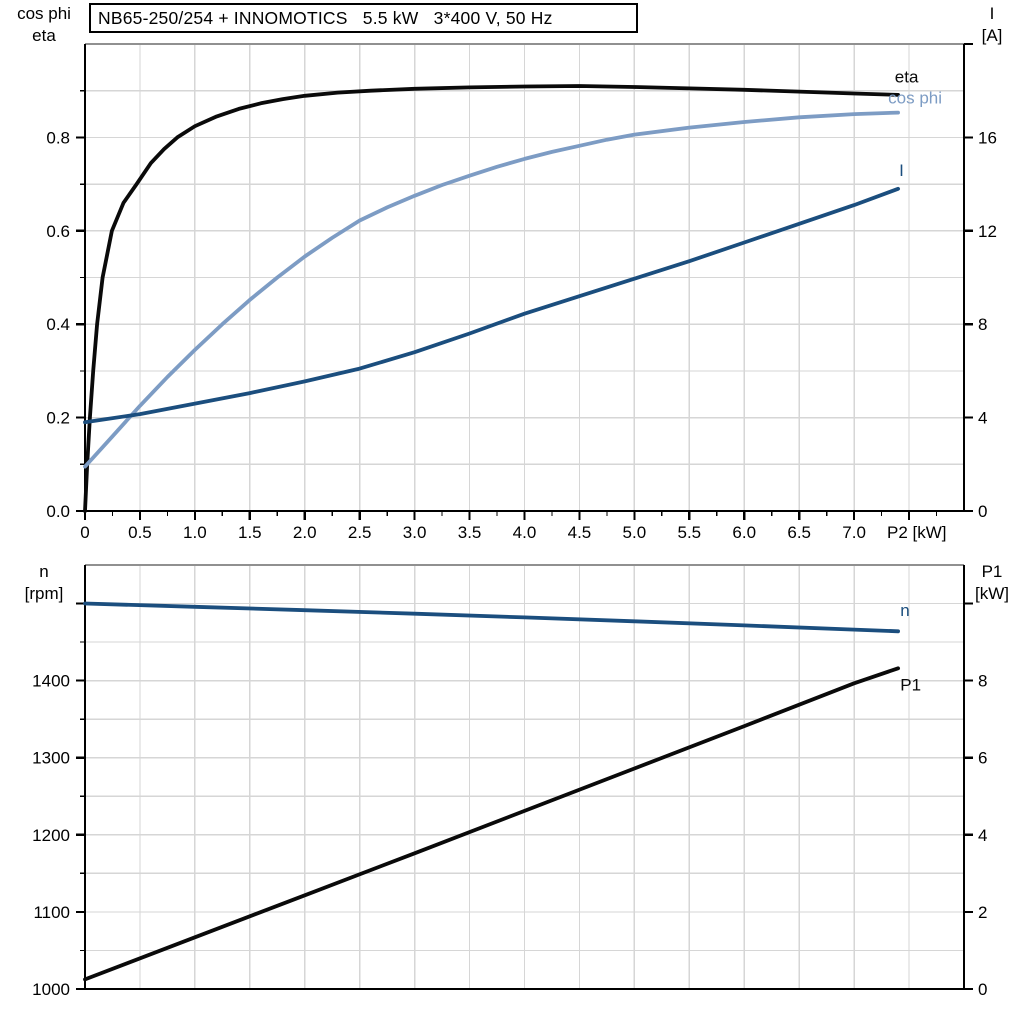  I want to click on left-axis-tick-label: 1100, so click(51, 912).